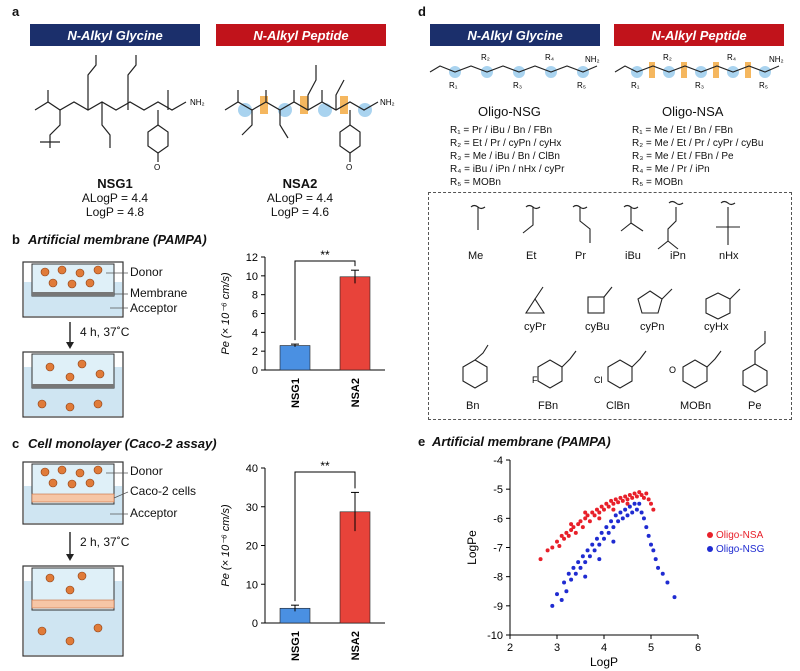 This screenshot has height=671, width=800. Describe the element at coordinates (300, 212) in the screenshot. I see `nsa2-logp: LogP = 4.6` at that location.